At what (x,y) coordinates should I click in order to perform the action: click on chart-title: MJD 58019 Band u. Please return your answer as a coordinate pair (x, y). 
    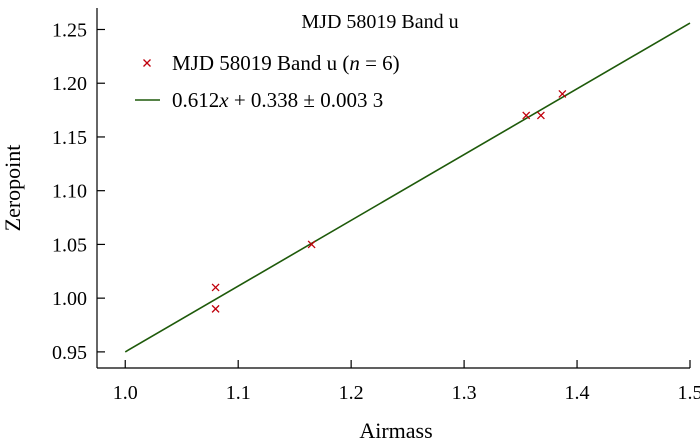
    Looking at the image, I should click on (379, 22).